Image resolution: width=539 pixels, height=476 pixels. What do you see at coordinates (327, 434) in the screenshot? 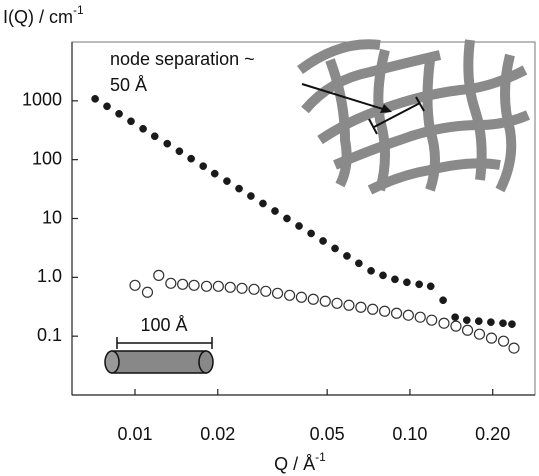
I see `x-tick-label: 0.05` at bounding box center [327, 434].